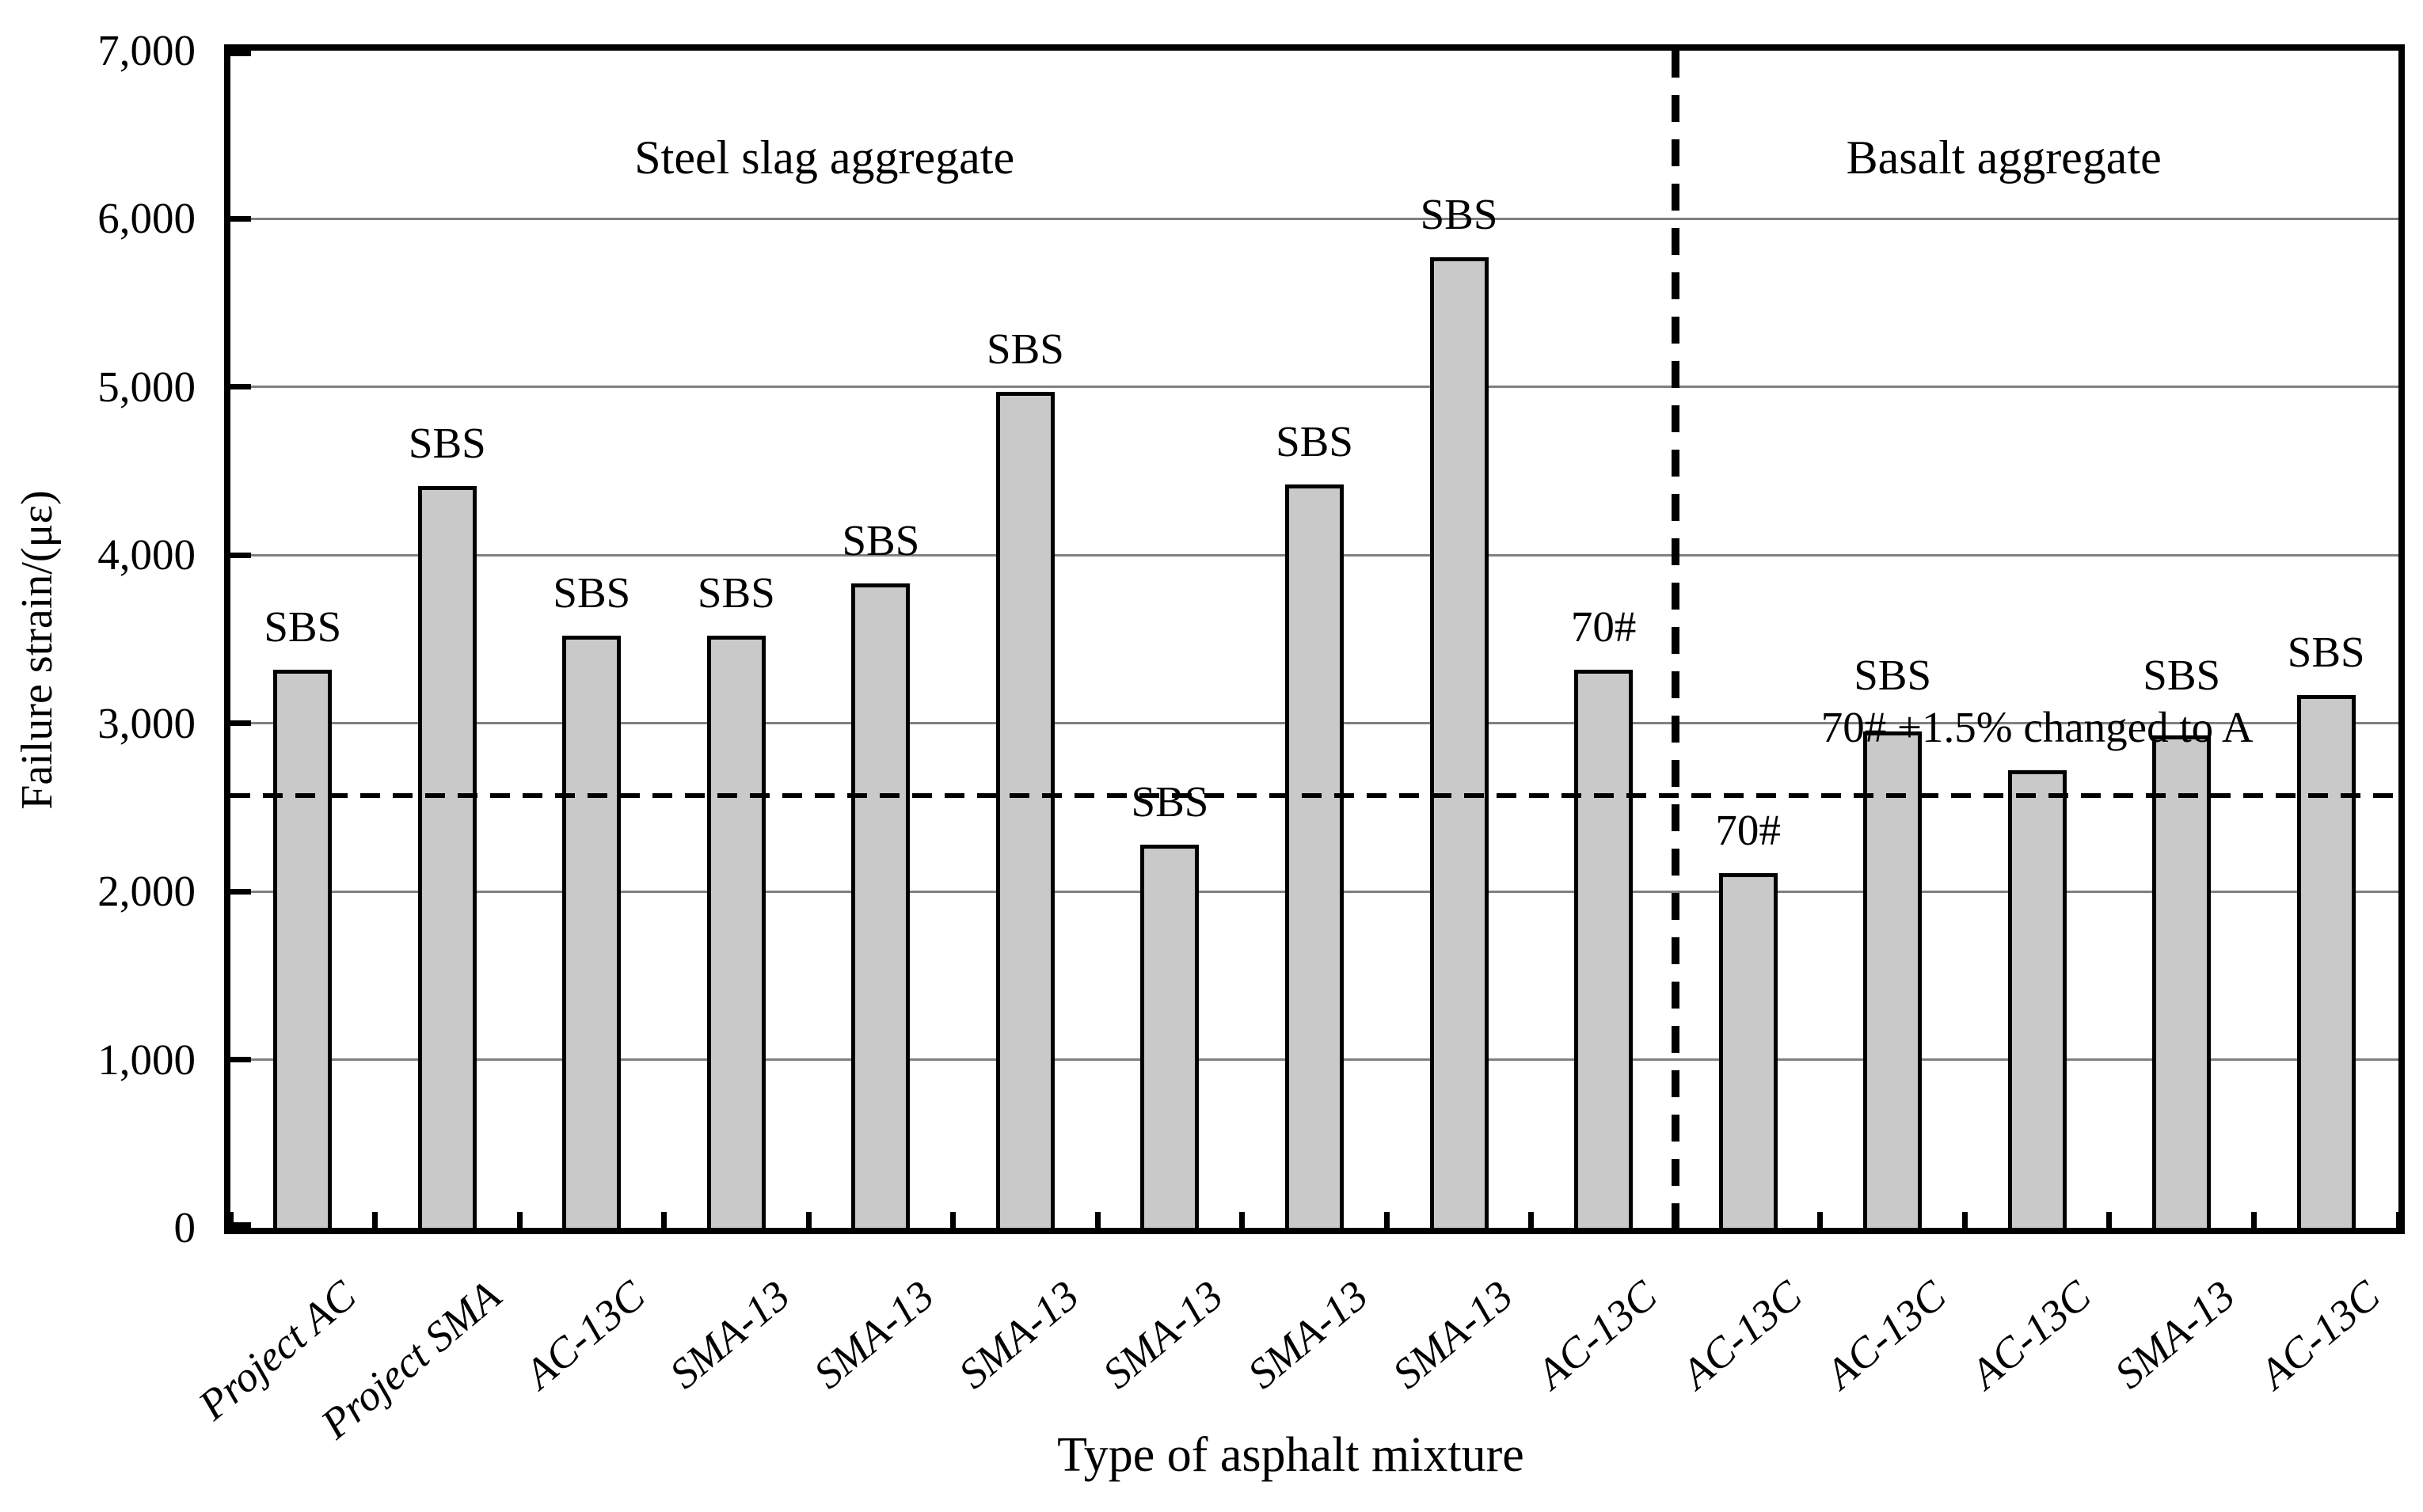  Describe the element at coordinates (146, 1059) in the screenshot. I see `y-tick-label: 1,000` at that location.